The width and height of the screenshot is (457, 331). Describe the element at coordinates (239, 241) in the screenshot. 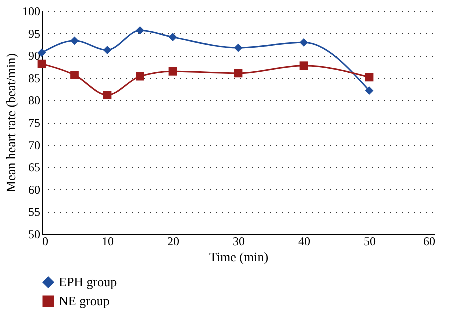

I see `x-tick-label: 30` at that location.